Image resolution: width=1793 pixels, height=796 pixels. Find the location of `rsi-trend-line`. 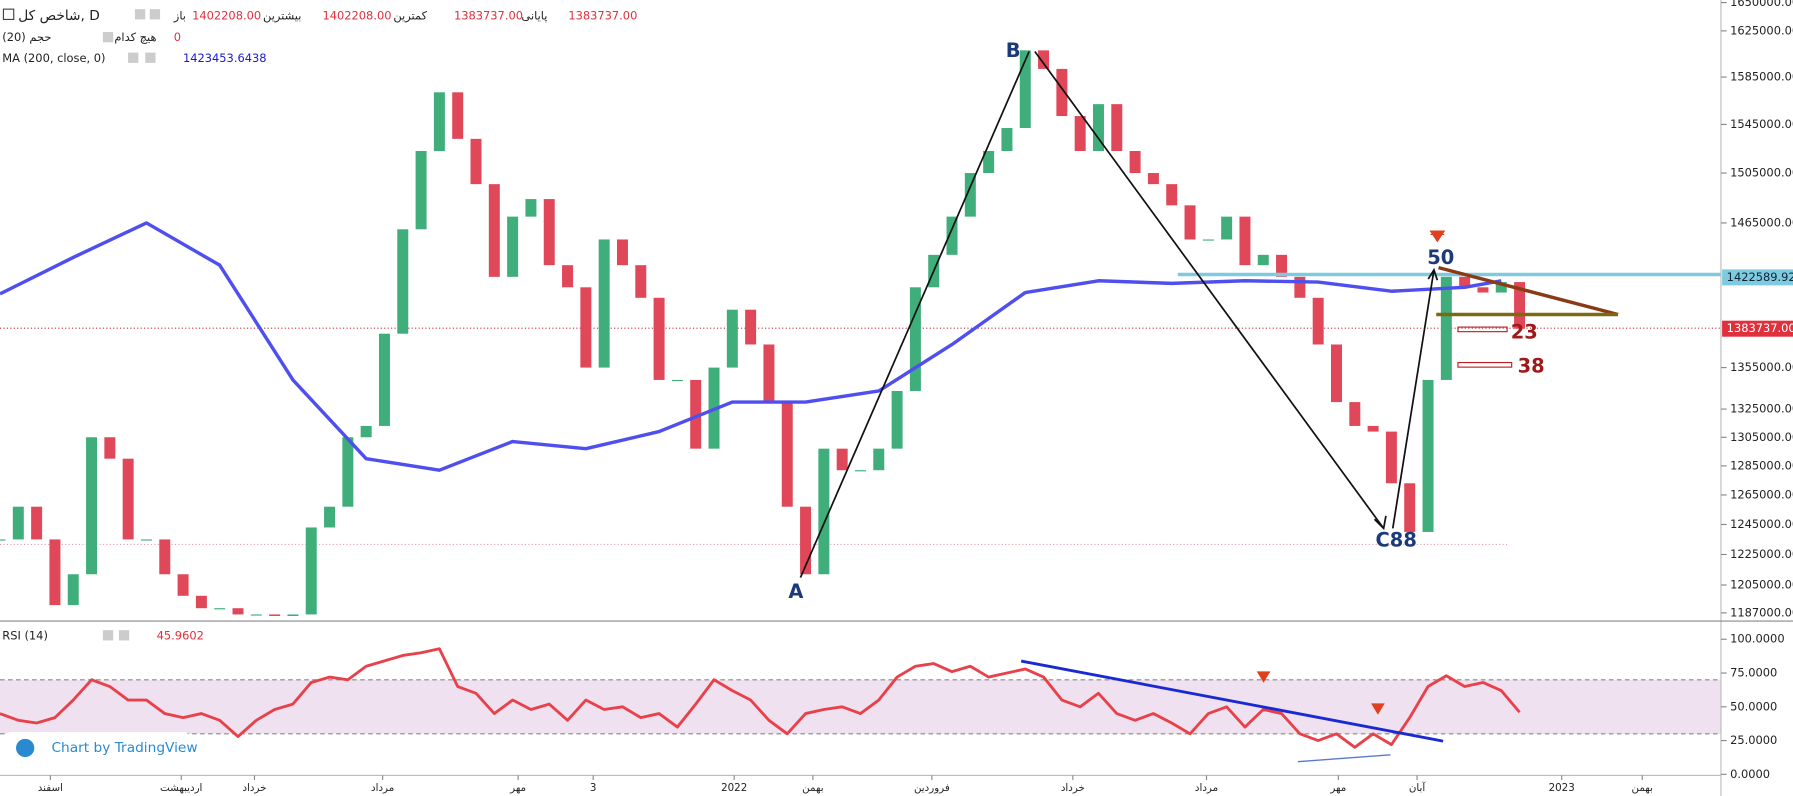

rsi-trend-line is located at coordinates (1232, 701).